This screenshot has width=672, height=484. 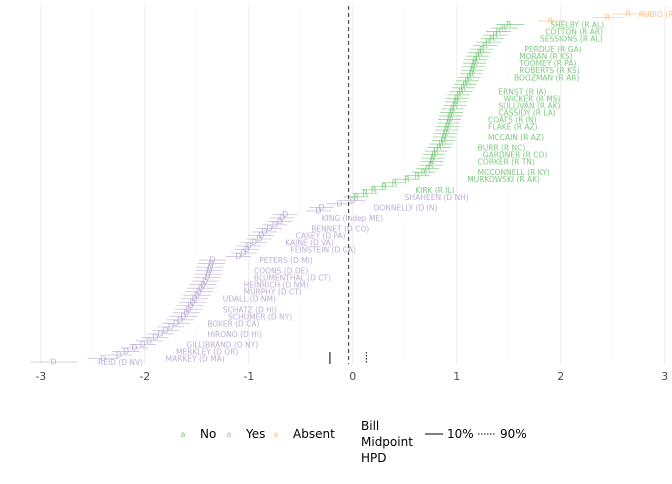 What do you see at coordinates (502, 434) in the screenshot?
I see `legend-item-midpoint: 90%` at bounding box center [502, 434].